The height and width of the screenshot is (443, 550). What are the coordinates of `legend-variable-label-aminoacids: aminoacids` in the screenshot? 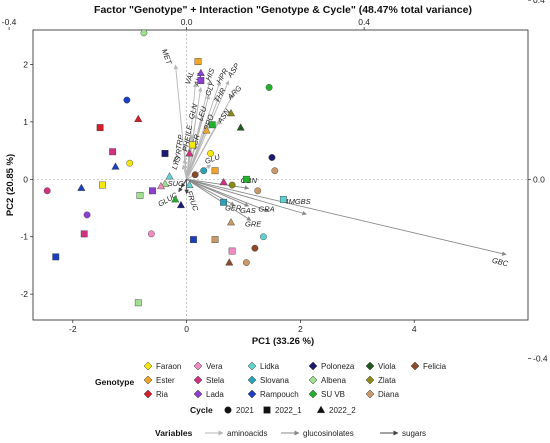 It's located at (247, 433).